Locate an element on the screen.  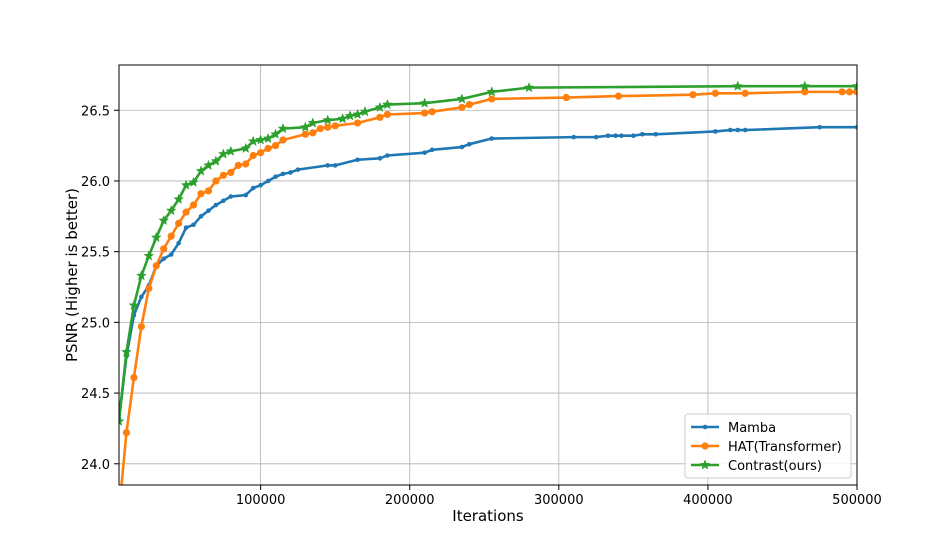
x-tick-label: 400000 is located at coordinates (708, 500).